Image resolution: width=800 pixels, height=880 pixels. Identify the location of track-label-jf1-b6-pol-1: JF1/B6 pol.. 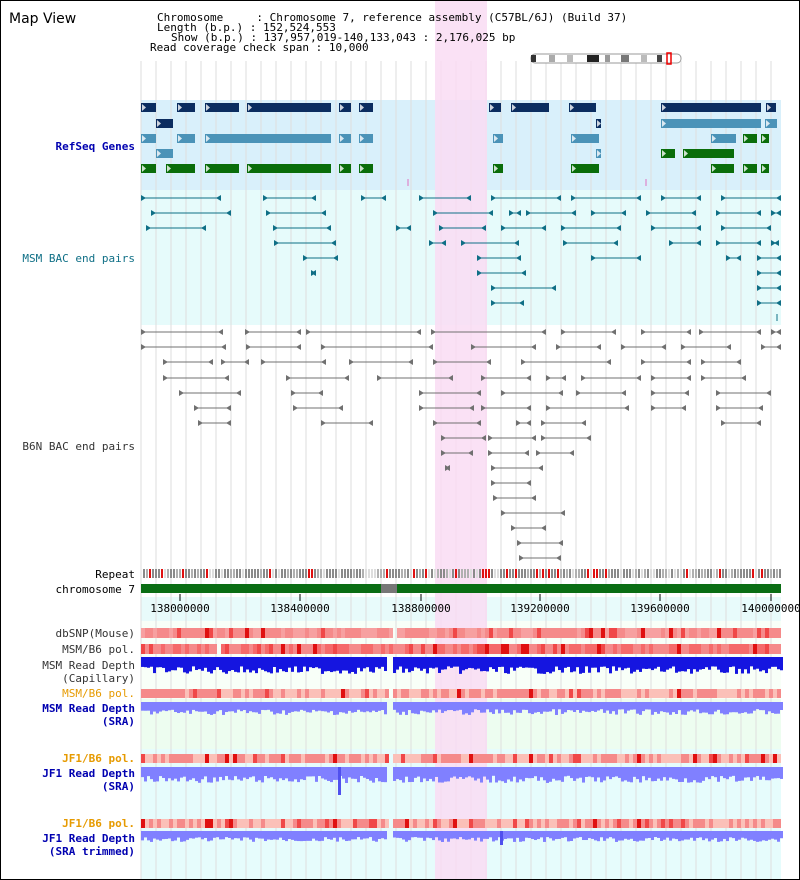
(98, 758).